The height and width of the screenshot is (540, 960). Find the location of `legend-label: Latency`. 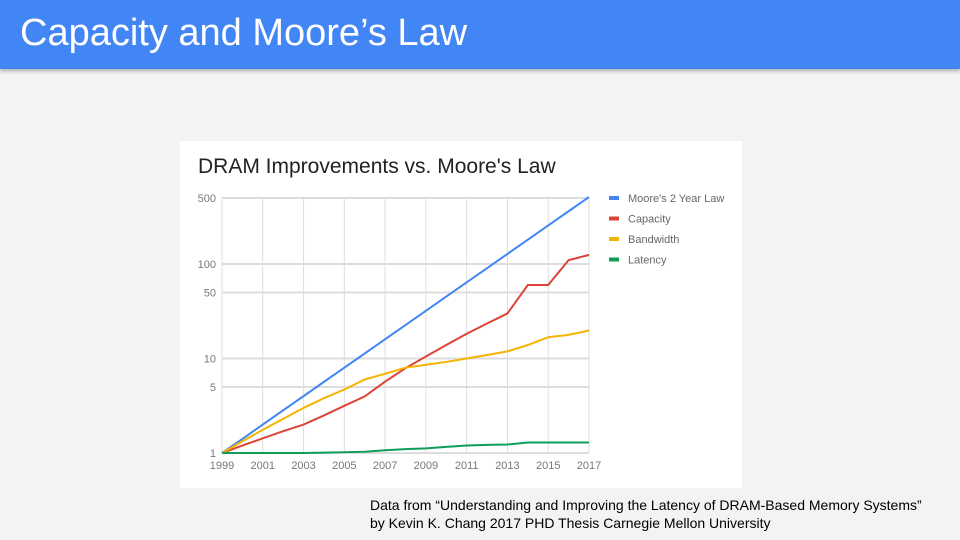

legend-label: Latency is located at coordinates (647, 261).